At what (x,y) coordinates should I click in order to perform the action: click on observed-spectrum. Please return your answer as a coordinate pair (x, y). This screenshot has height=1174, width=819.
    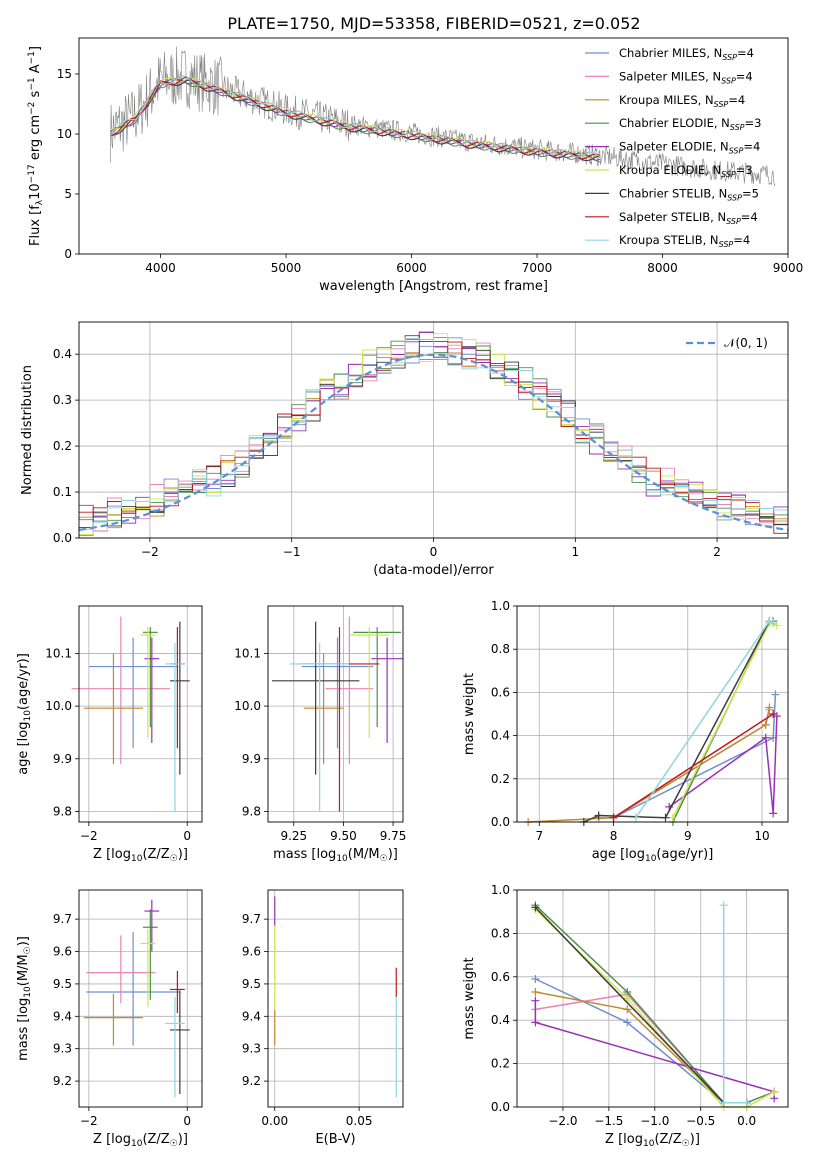
    Looking at the image, I should click on (443, 116).